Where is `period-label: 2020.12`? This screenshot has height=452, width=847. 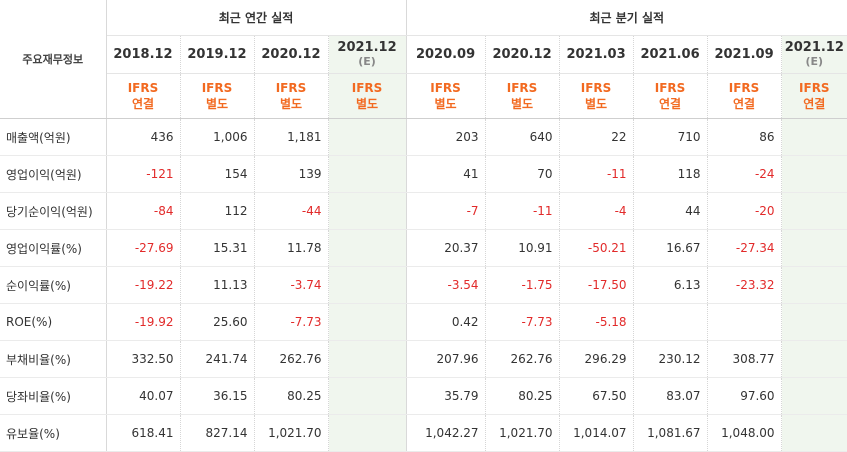
period-label: 2020.12 is located at coordinates (291, 54).